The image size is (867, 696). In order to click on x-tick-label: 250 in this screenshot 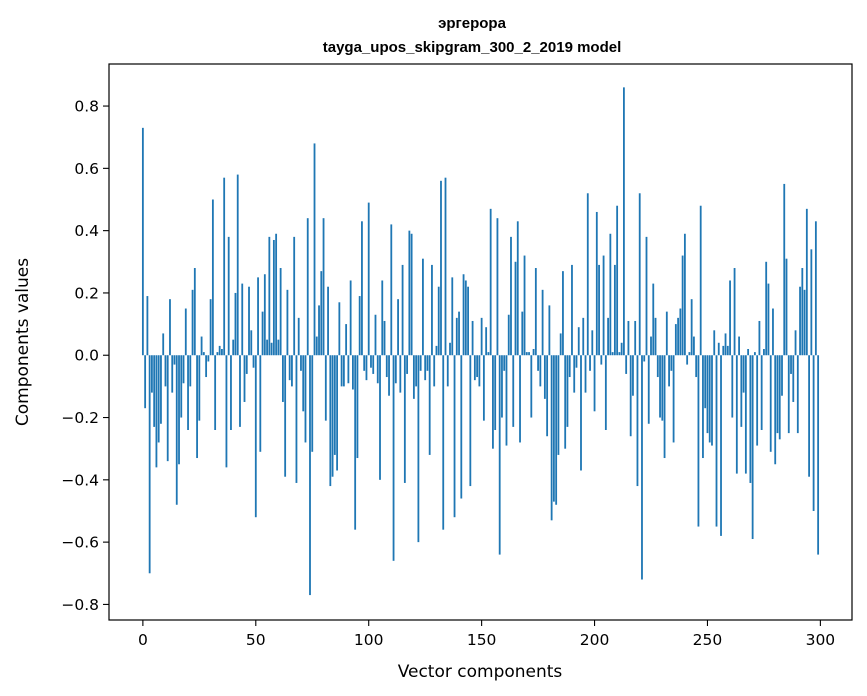, I will do `click(708, 640)`.